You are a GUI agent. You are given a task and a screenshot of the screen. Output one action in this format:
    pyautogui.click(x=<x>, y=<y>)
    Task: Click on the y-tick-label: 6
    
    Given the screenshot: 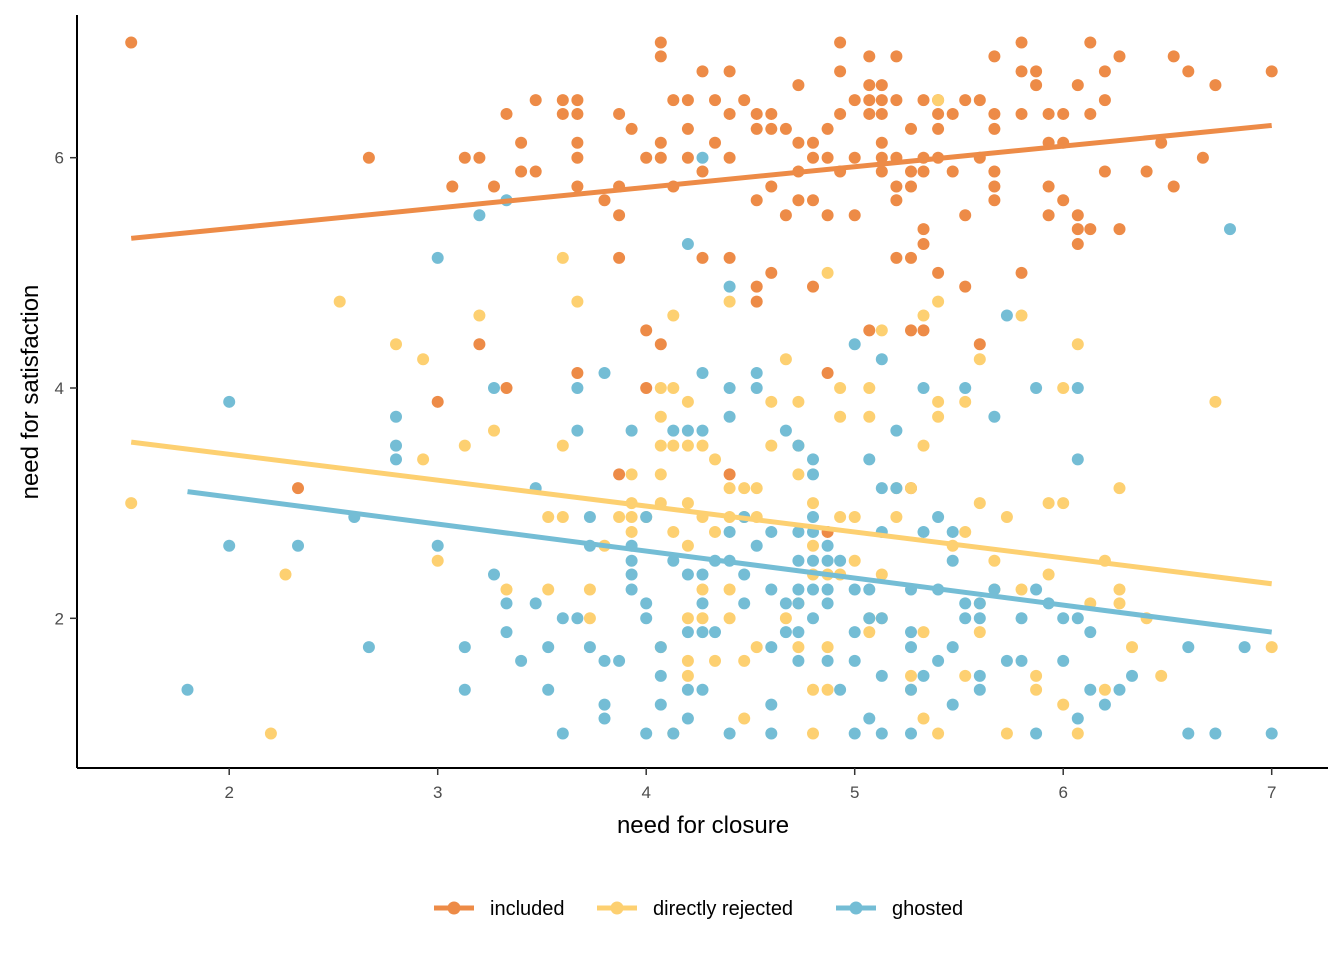 What is the action you would take?
    pyautogui.click(x=59, y=158)
    